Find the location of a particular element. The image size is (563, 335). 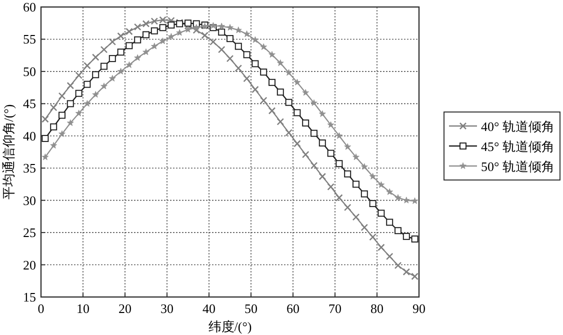

x-tick-label: 30 is located at coordinates (167, 308).